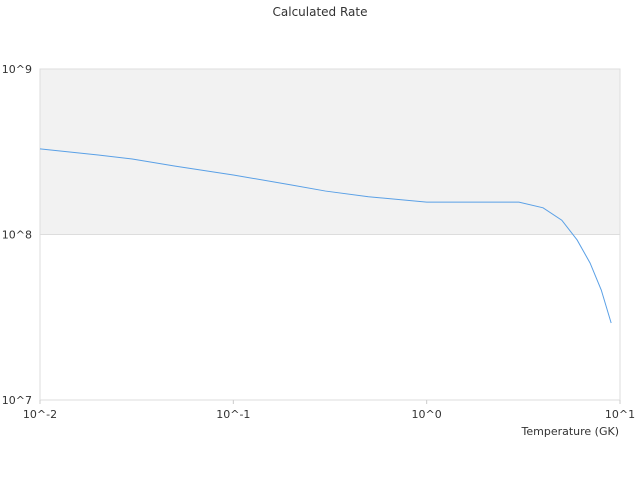  Describe the element at coordinates (17, 235) in the screenshot. I see `y-tick-label: 10^8` at that location.